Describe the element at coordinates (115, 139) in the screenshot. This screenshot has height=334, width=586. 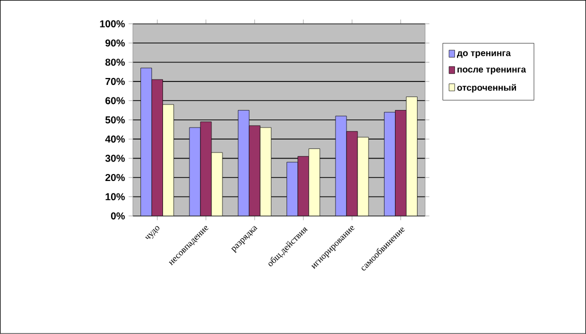
I see `y-tick-label: 40%` at that location.